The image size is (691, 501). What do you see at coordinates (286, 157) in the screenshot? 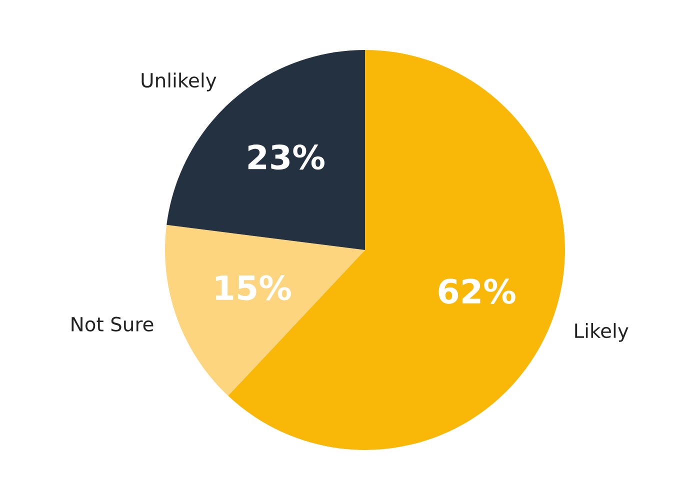
I see `data-label: 23%` at bounding box center [286, 157].